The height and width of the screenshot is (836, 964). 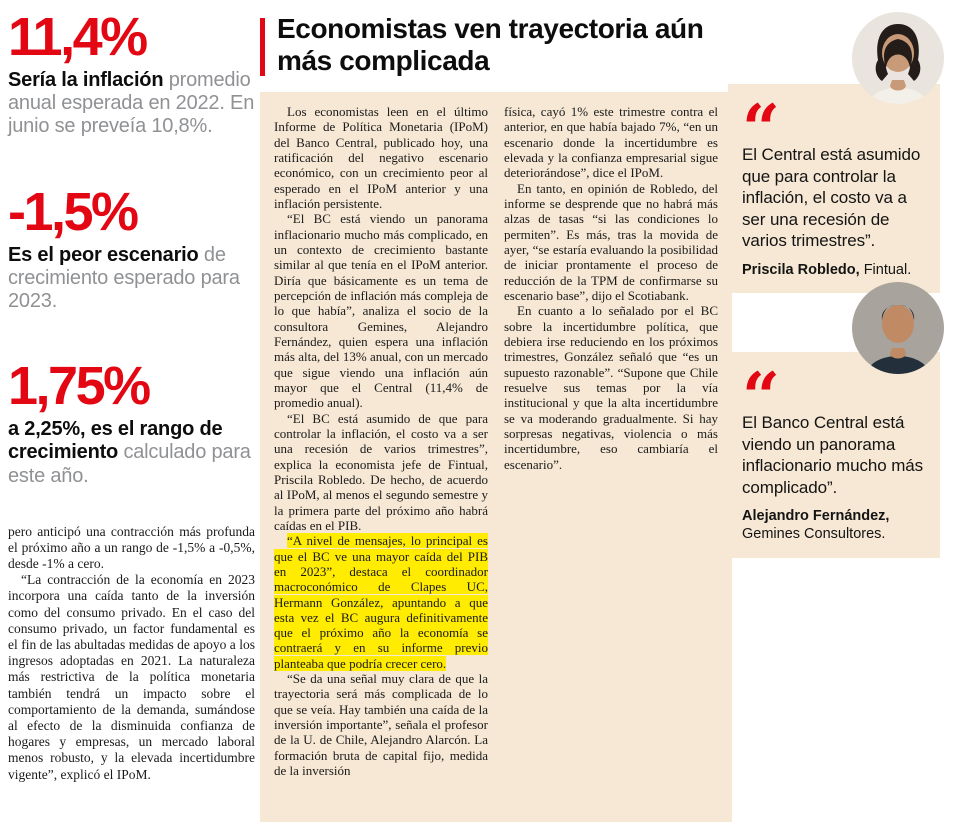 I want to click on stat-value: 1,75%, so click(x=79, y=386).